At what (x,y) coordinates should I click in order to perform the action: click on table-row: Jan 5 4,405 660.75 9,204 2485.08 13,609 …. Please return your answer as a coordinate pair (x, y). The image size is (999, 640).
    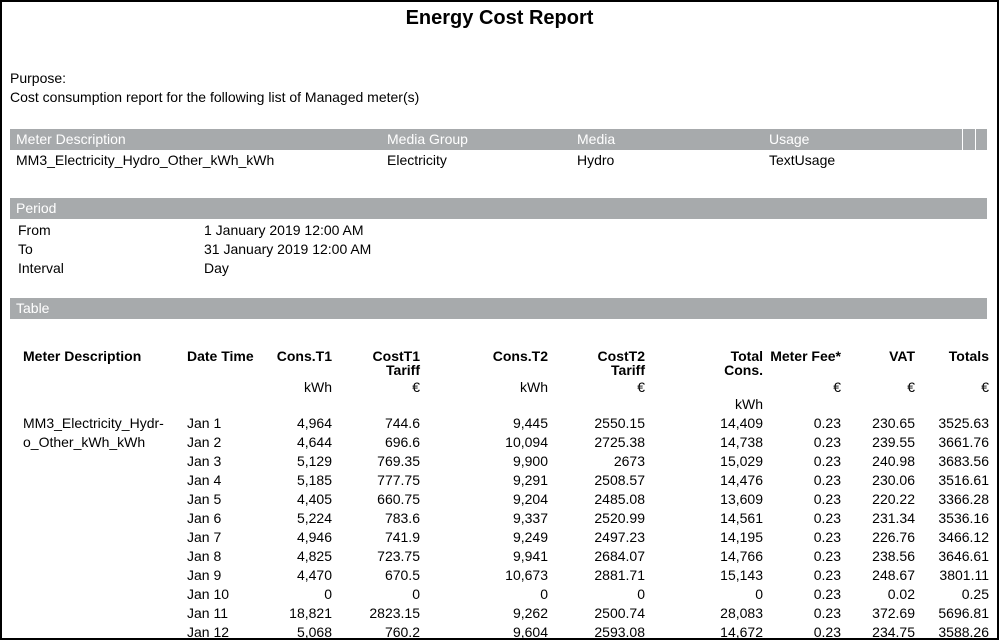
    Looking at the image, I should click on (588, 499).